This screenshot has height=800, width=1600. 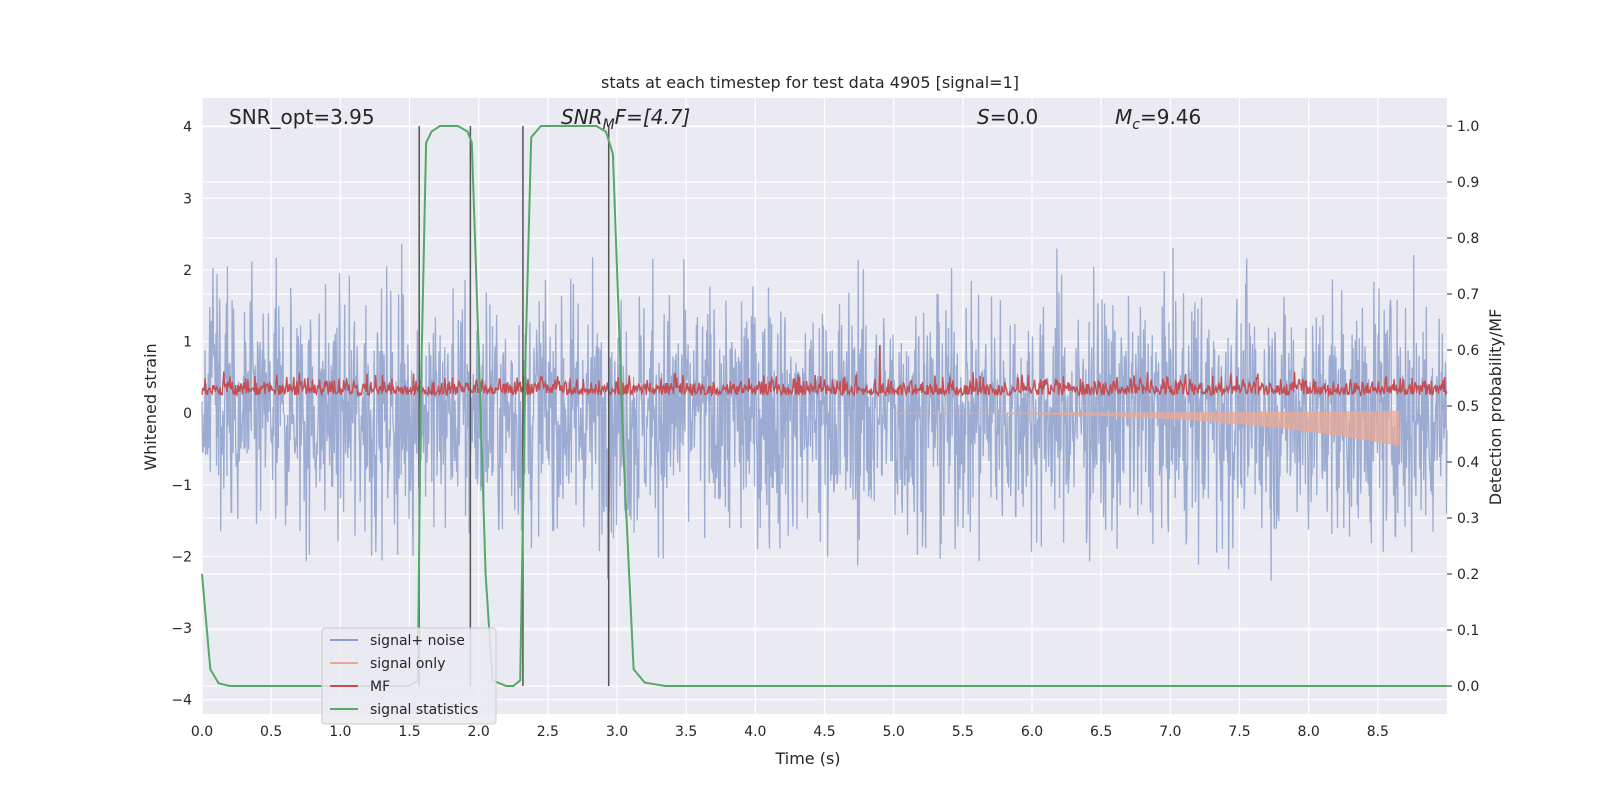 I want to click on series-mf-line, so click(x=824, y=371).